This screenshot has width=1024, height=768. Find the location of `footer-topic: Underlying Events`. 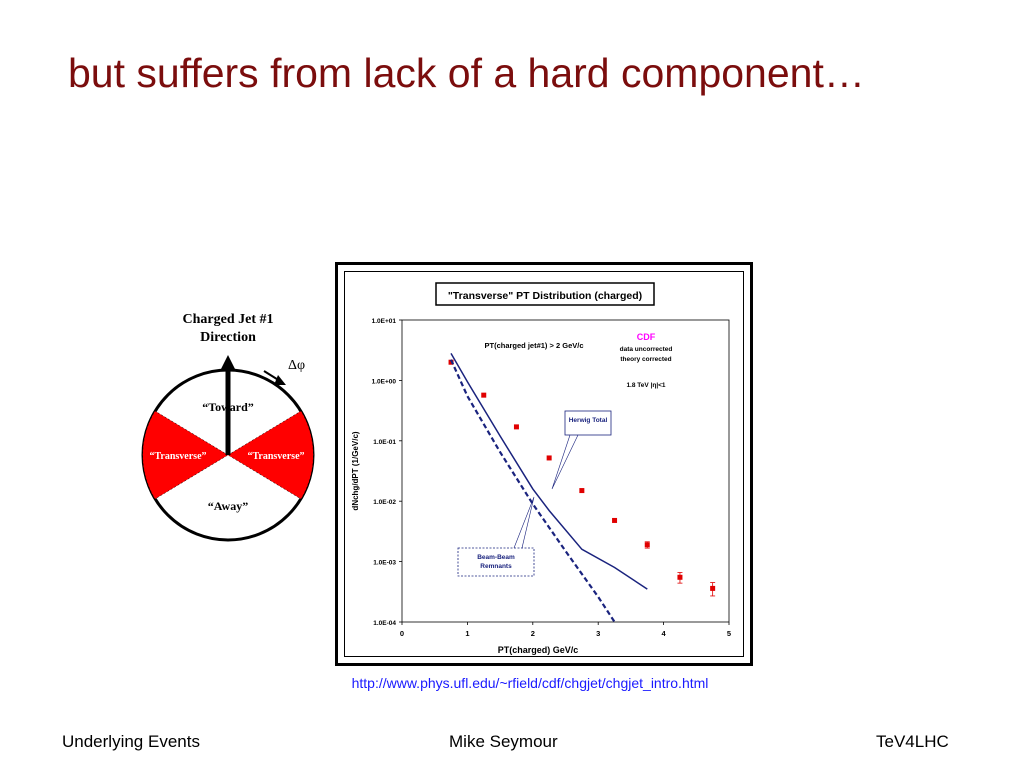

footer-topic: Underlying Events is located at coordinates (131, 741).